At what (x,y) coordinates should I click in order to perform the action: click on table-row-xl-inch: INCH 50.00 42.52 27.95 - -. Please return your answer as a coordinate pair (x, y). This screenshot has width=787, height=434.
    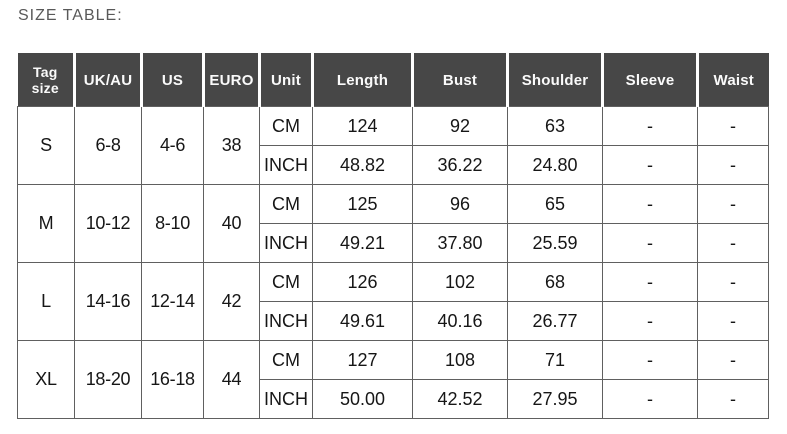
    Looking at the image, I should click on (393, 399).